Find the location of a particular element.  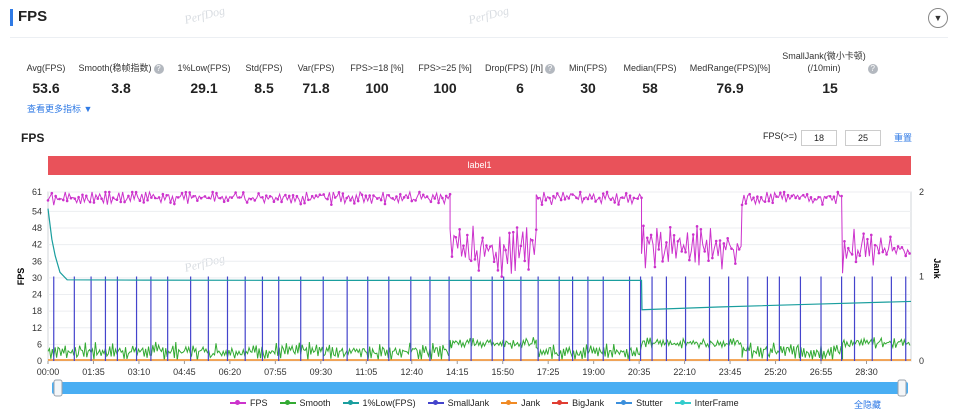

label-band: label1 is located at coordinates (479, 165).